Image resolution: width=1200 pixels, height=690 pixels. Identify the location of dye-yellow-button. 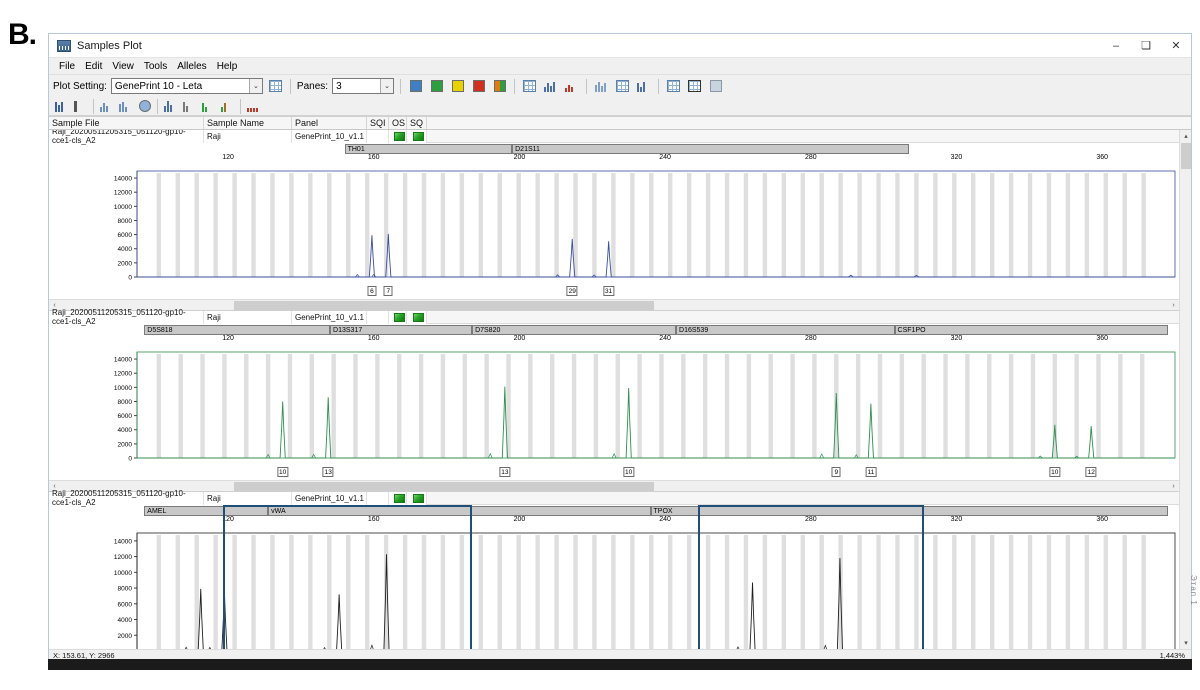
(457, 86).